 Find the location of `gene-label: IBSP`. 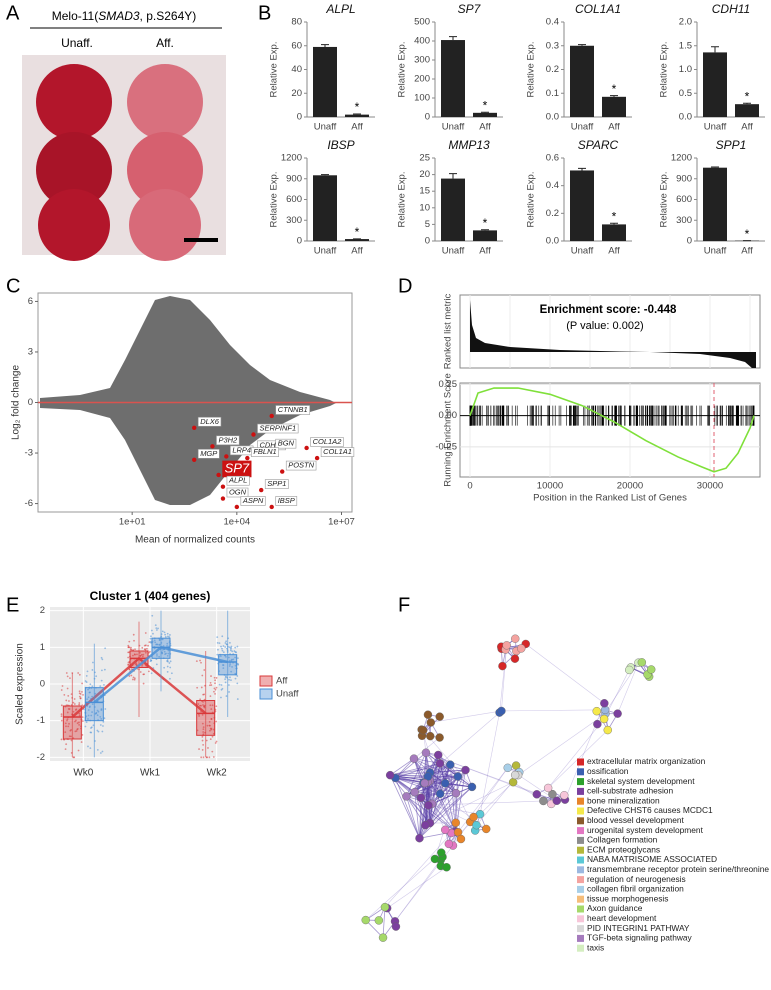

gene-label: IBSP is located at coordinates (286, 501).